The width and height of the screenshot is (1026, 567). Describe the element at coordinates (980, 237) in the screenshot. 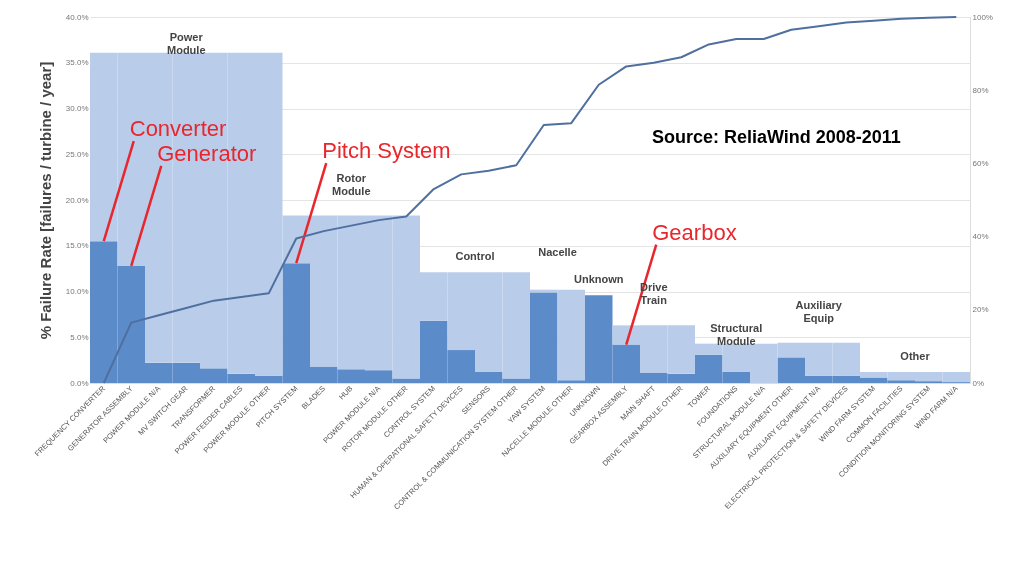

I see `y2-tick-label: 40%` at that location.